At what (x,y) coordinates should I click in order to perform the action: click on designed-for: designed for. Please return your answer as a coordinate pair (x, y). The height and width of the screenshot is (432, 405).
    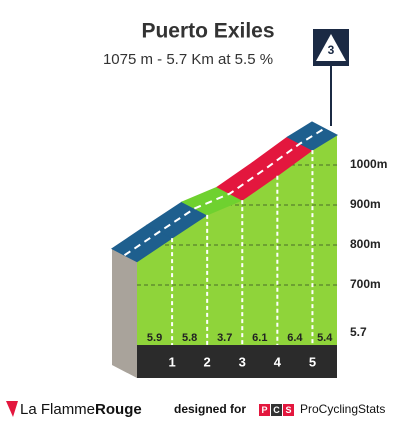
    Looking at the image, I should click on (210, 409).